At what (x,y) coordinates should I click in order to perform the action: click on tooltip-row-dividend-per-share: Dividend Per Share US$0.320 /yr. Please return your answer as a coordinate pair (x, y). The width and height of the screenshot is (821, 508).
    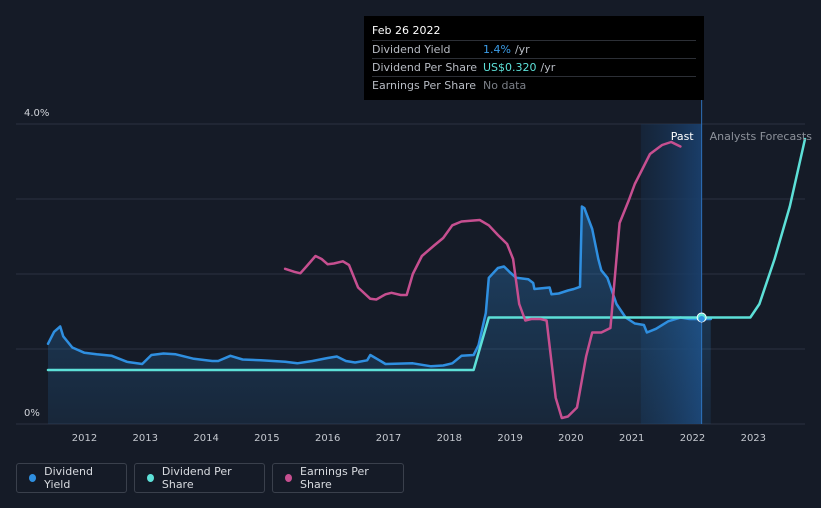
    Looking at the image, I should click on (534, 68).